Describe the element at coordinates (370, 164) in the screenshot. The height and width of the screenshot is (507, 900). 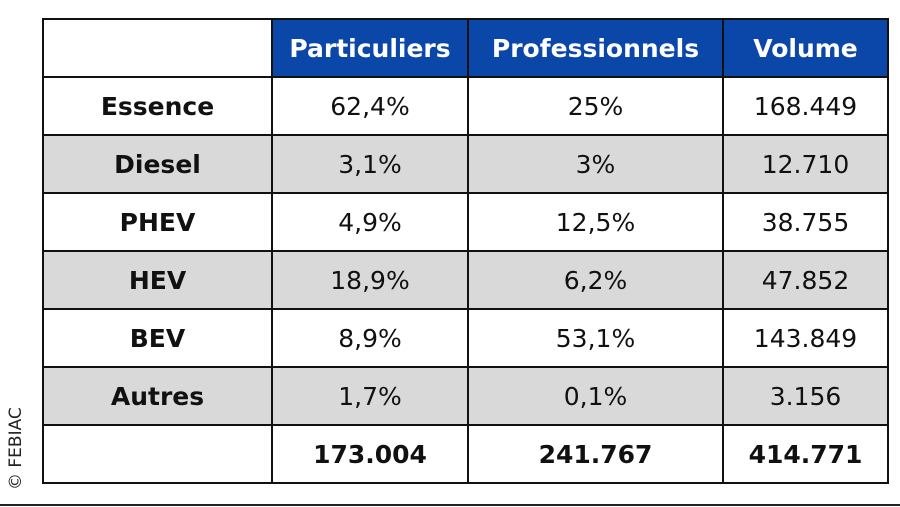
I see `cell: 3,1%` at that location.